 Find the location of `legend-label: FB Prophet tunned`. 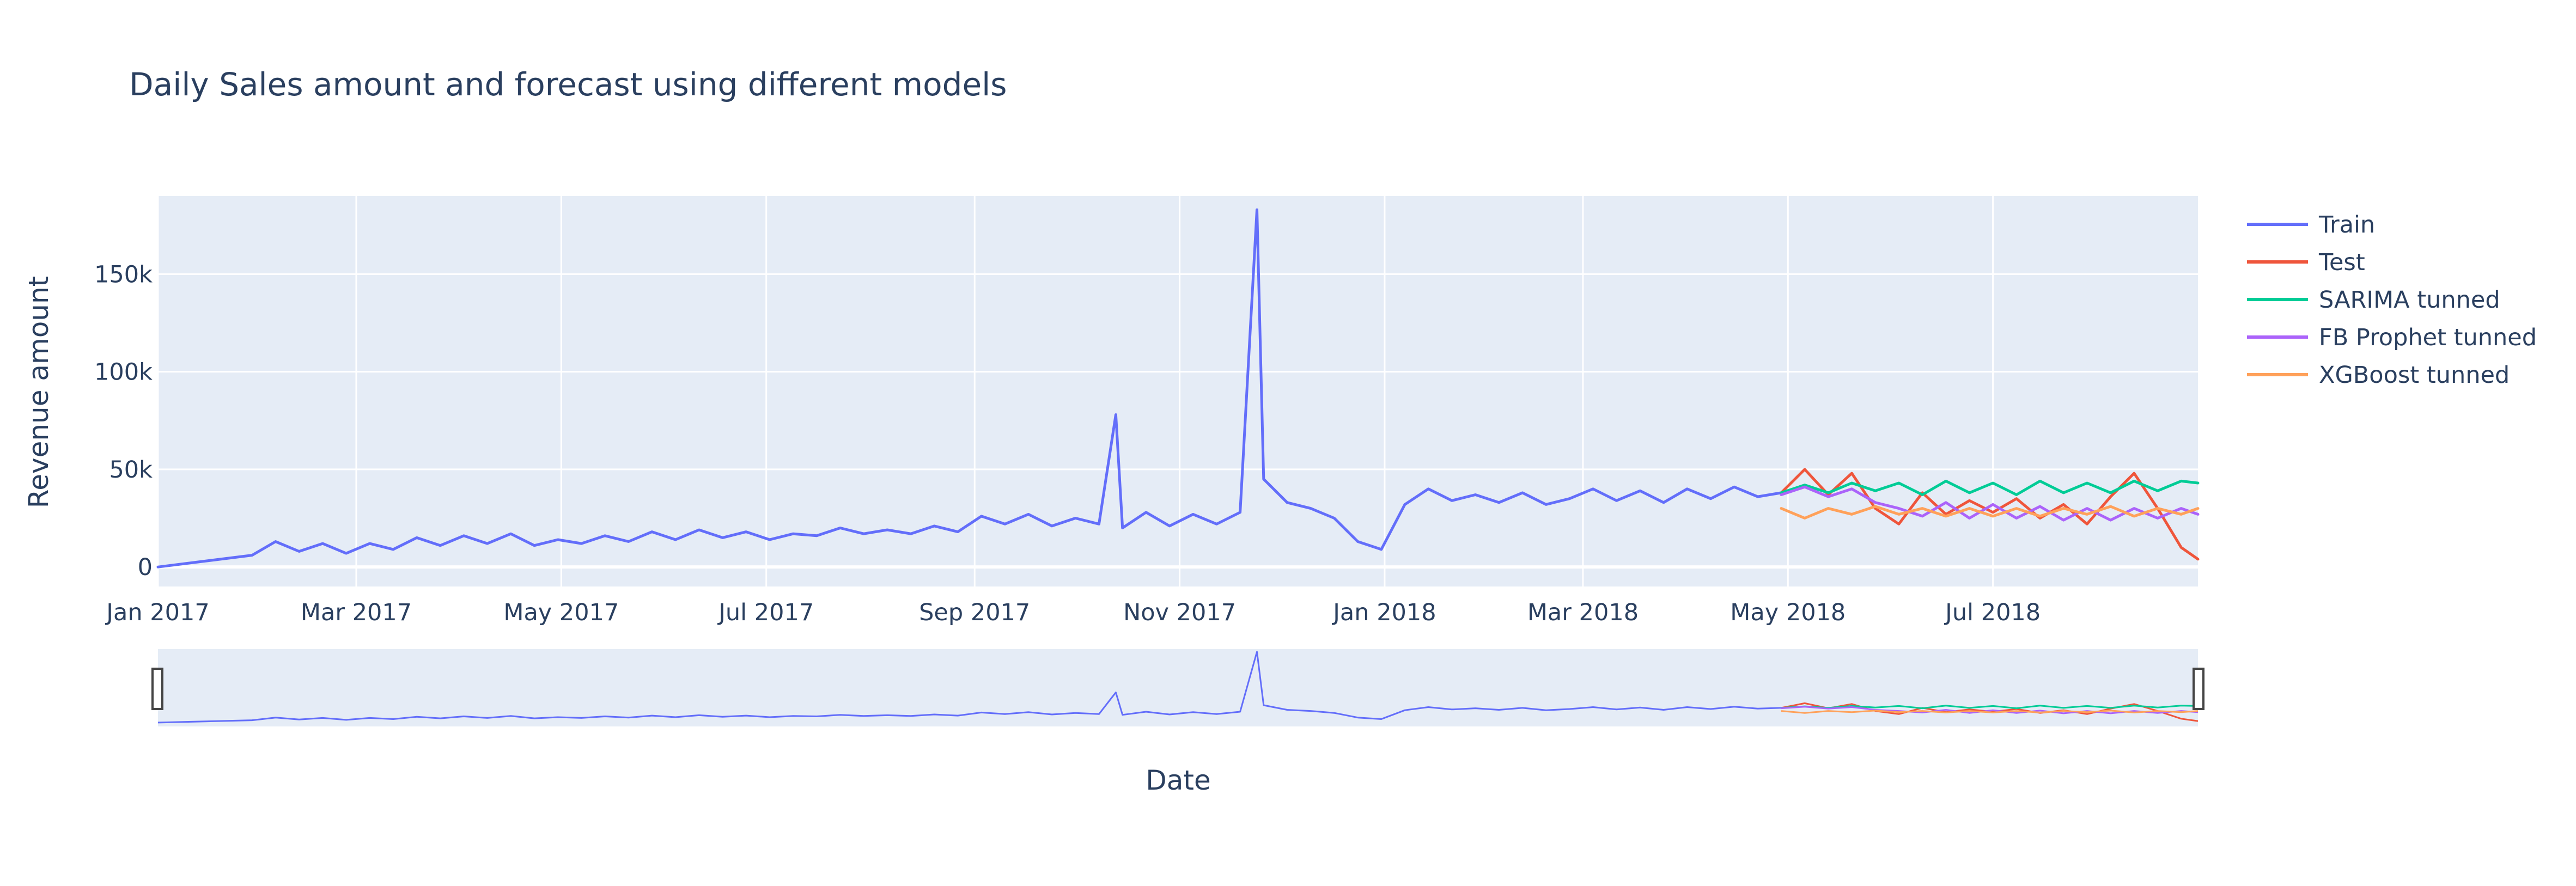

legend-label: FB Prophet tunned is located at coordinates (2428, 337).